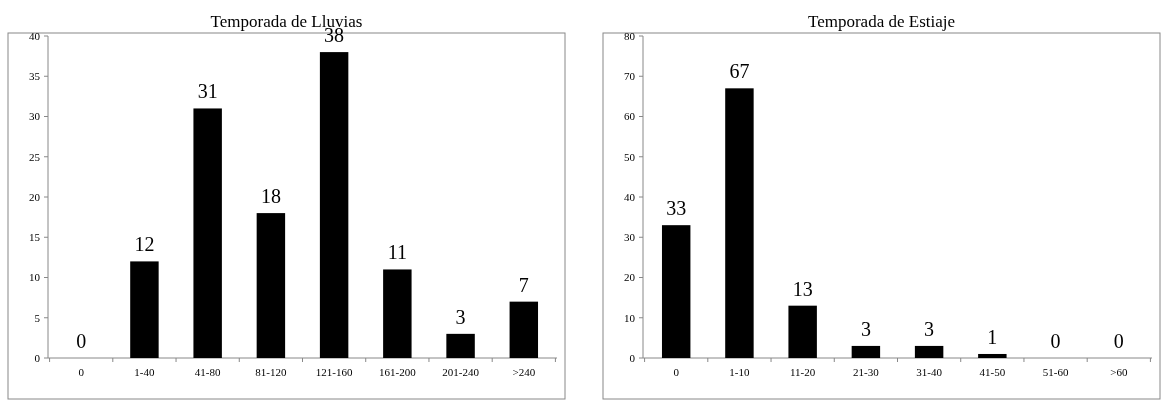  I want to click on x-tick-label: 1-10, so click(739, 372).